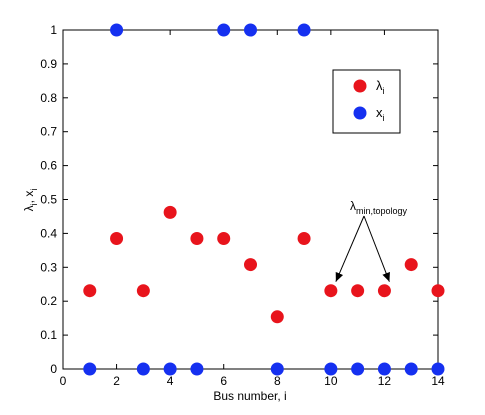 This screenshot has width=485, height=415. I want to click on y-tick-label: 0.5, so click(48, 200).